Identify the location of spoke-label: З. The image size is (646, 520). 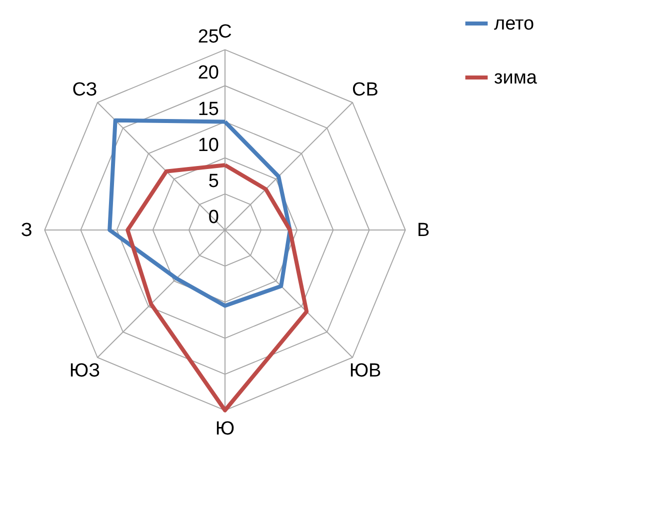
(26, 230).